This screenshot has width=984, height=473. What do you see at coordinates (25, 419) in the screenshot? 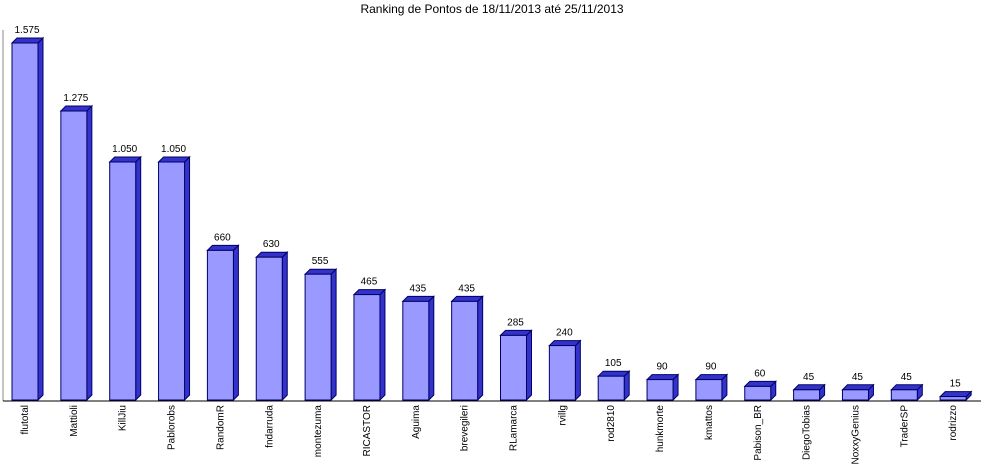
I see `x-tick-label: flutotal` at bounding box center [25, 419].